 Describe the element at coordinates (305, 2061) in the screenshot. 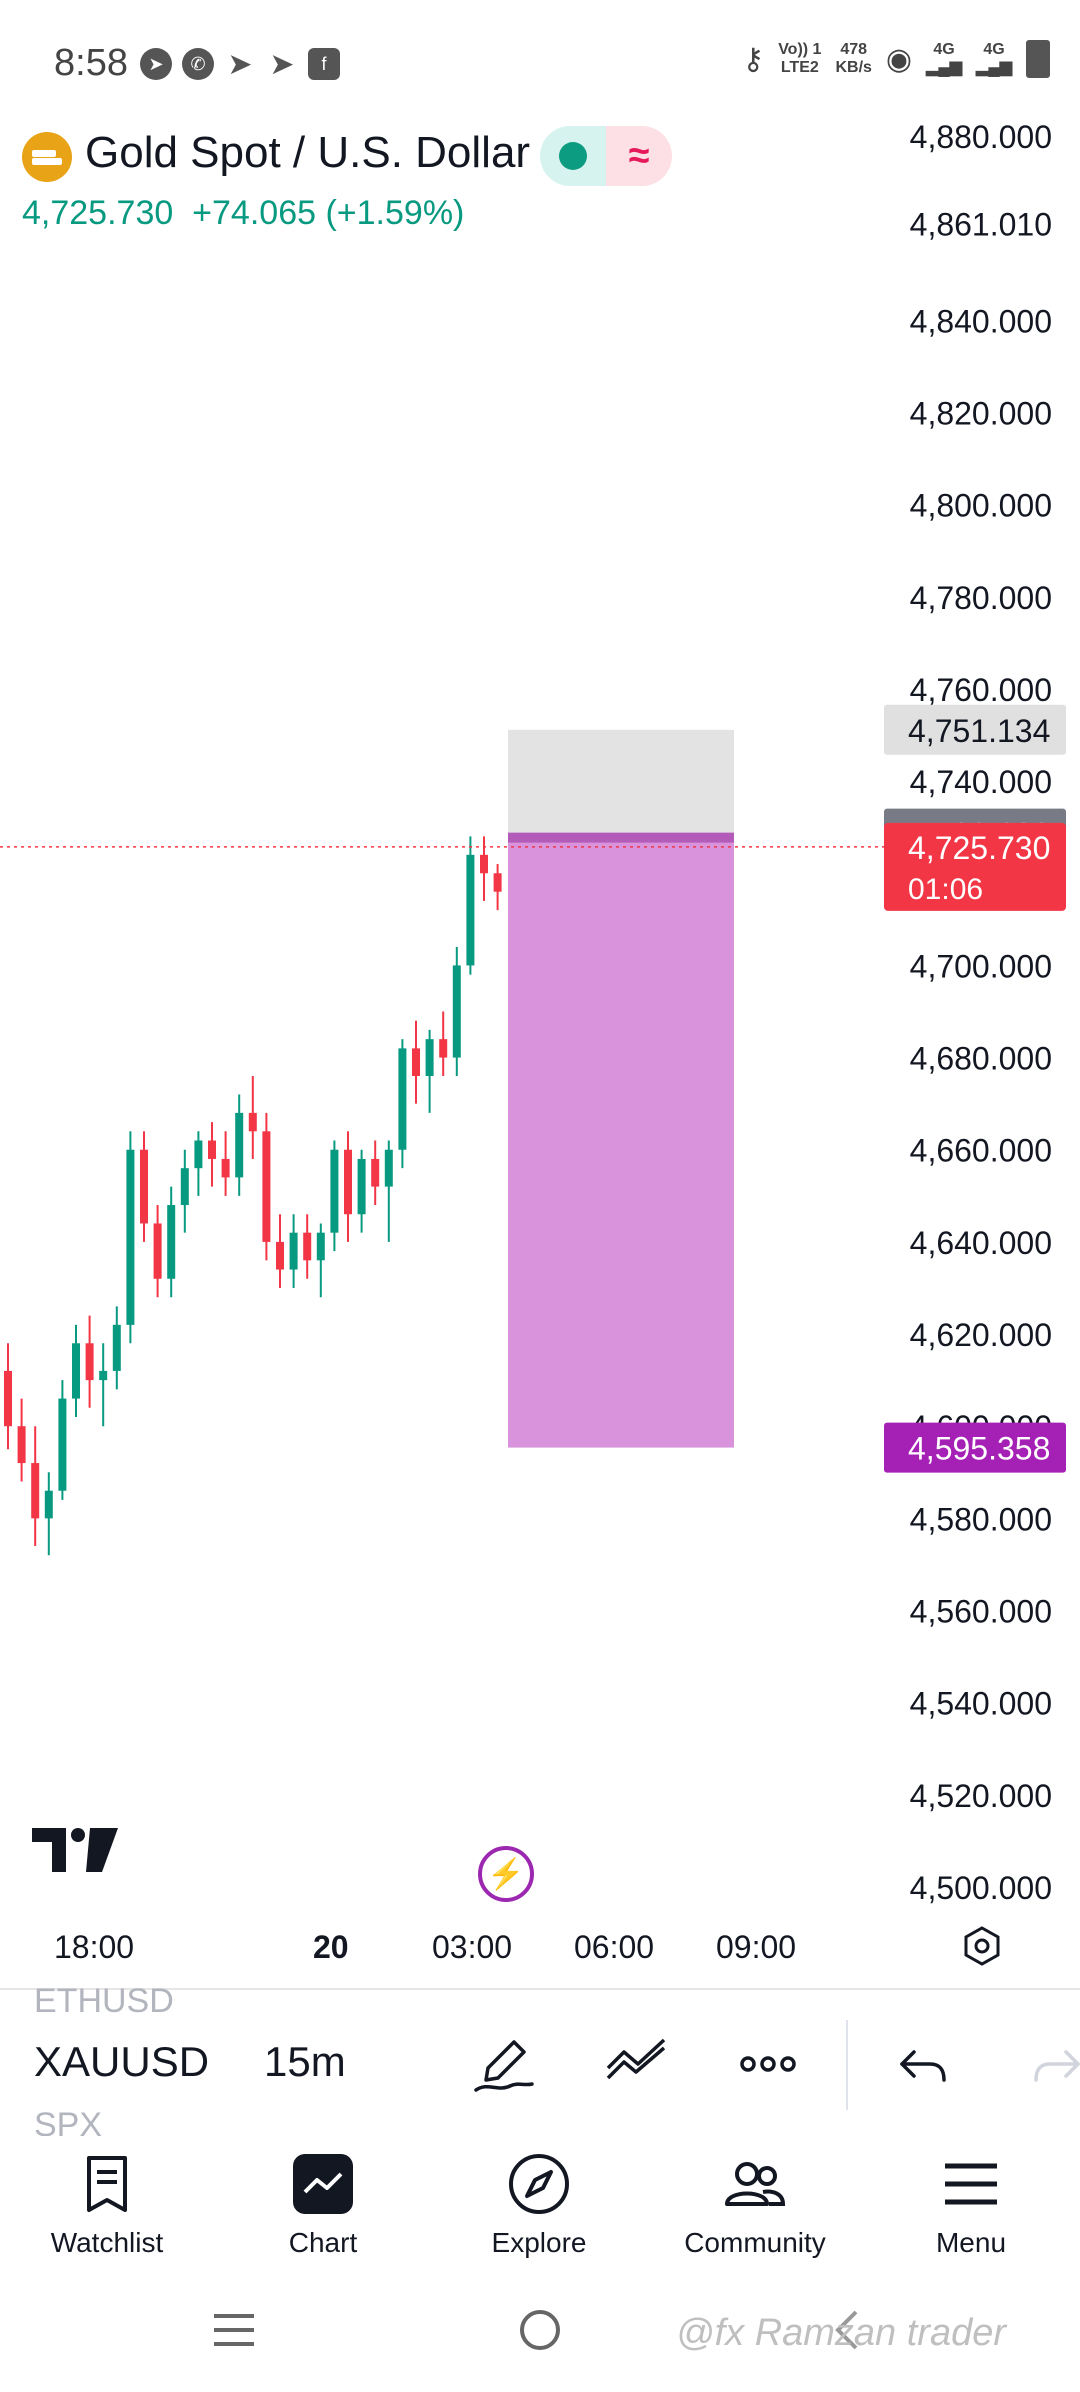

I see `interval-selector: 15m` at that location.